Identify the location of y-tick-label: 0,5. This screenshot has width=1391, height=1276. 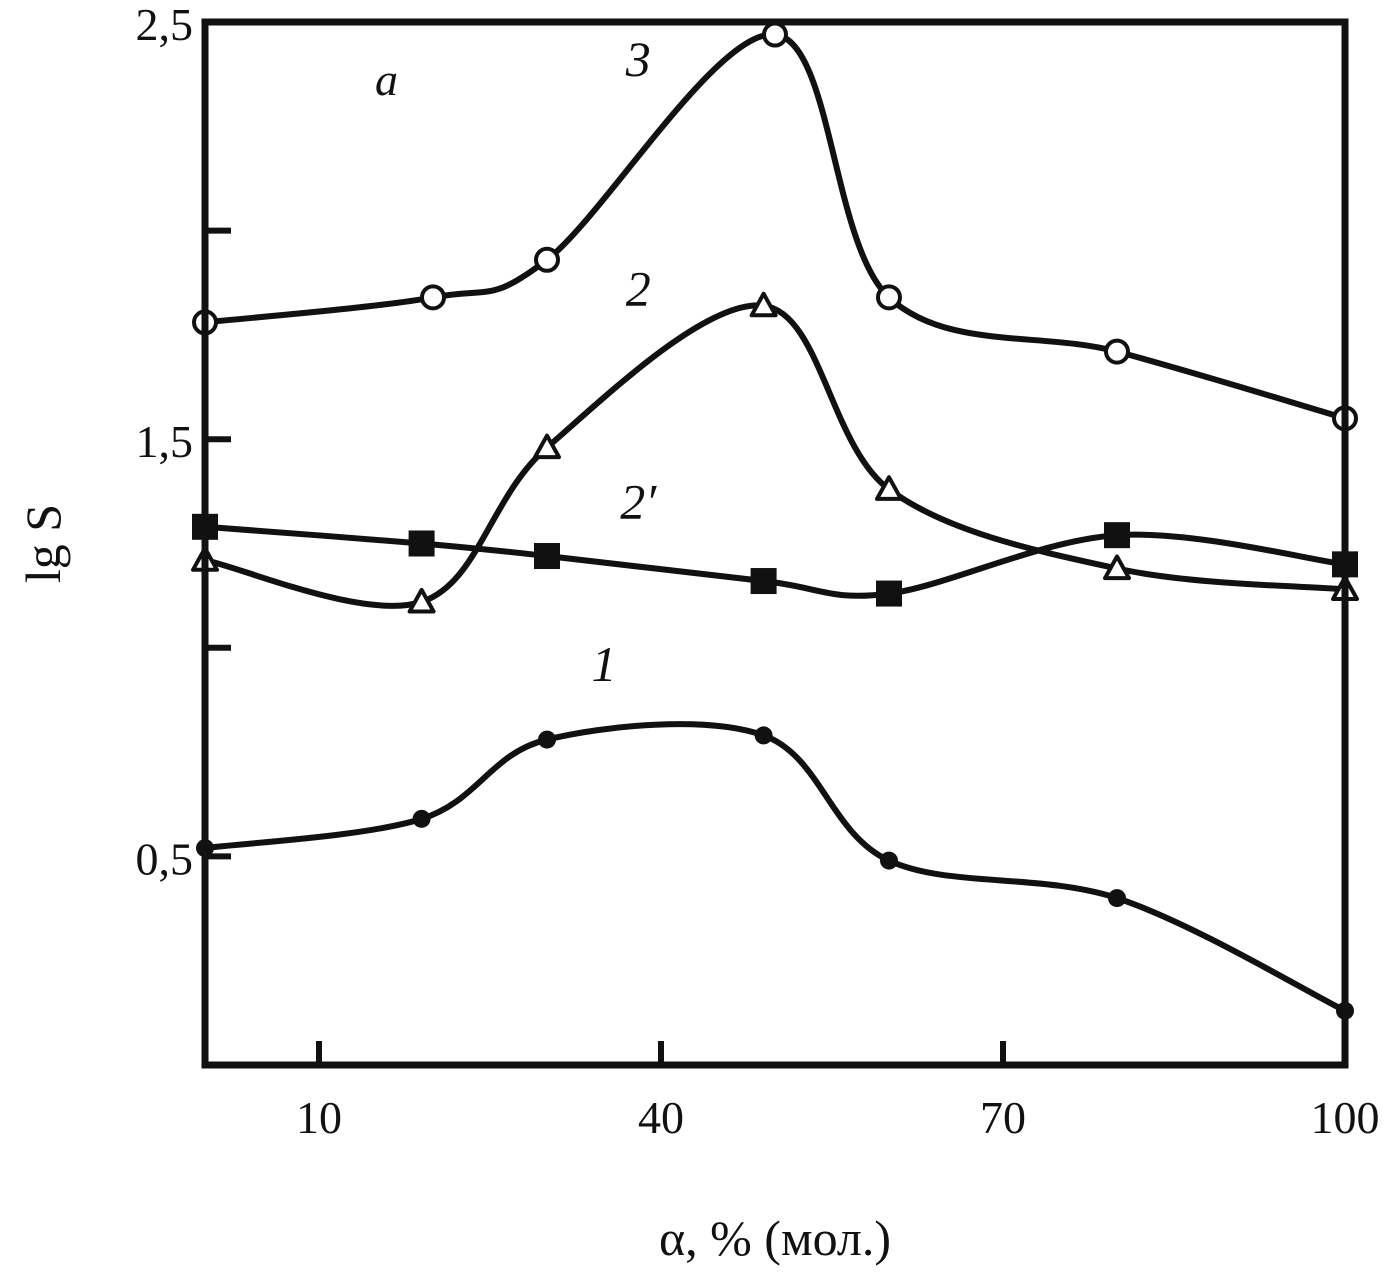
(165, 858).